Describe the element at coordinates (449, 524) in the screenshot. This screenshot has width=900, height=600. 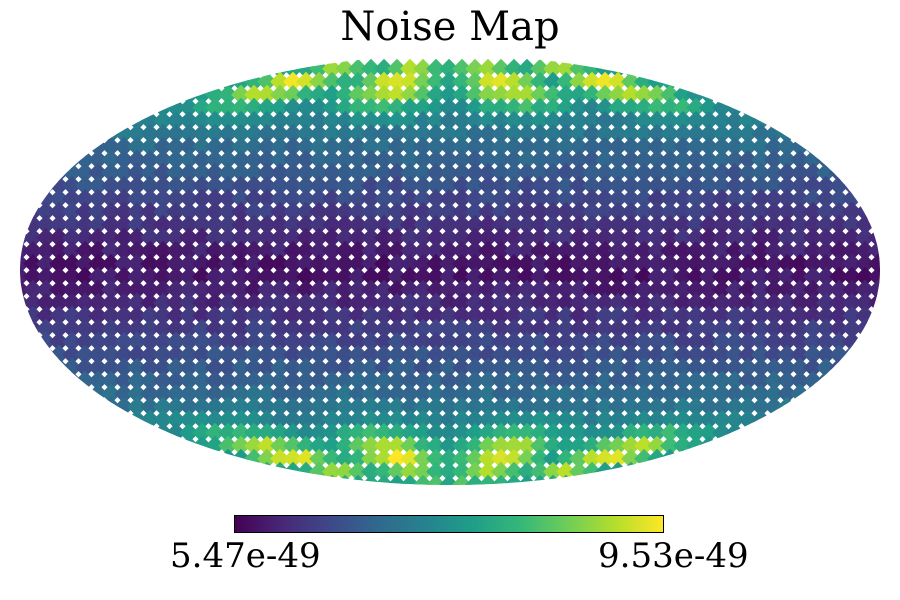
I see `colorbar` at that location.